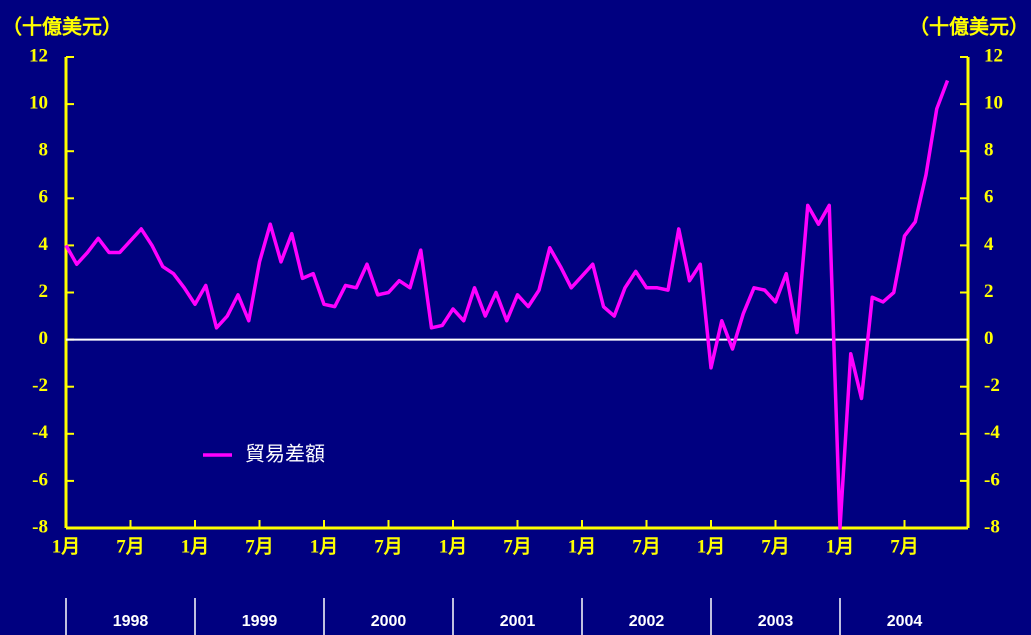 This screenshot has width=1031, height=635. What do you see at coordinates (40, 526) in the screenshot?
I see `y-tick-label: -8` at bounding box center [40, 526].